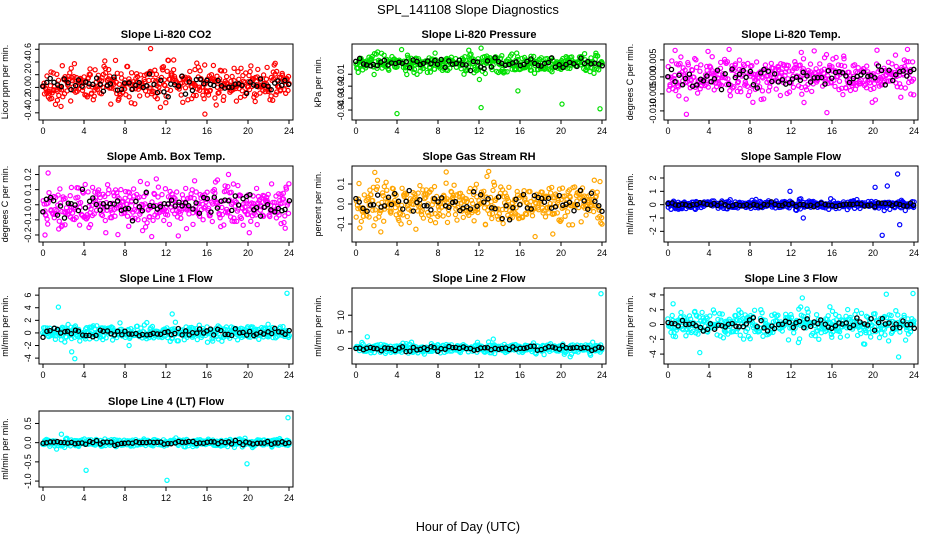 This screenshot has height=540, width=936. Describe the element at coordinates (478, 157) in the screenshot. I see `chart-title: Slope Gas Stream RH` at that location.